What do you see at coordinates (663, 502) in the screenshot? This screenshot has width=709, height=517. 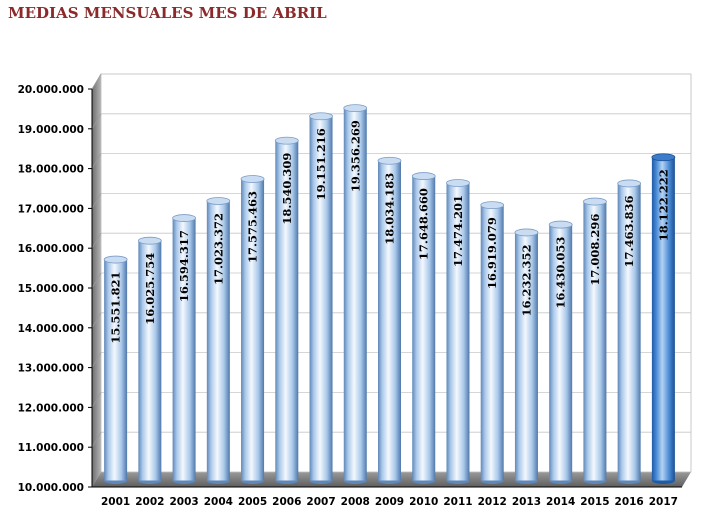 I see `x-tick-label: 2017` at bounding box center [663, 502].